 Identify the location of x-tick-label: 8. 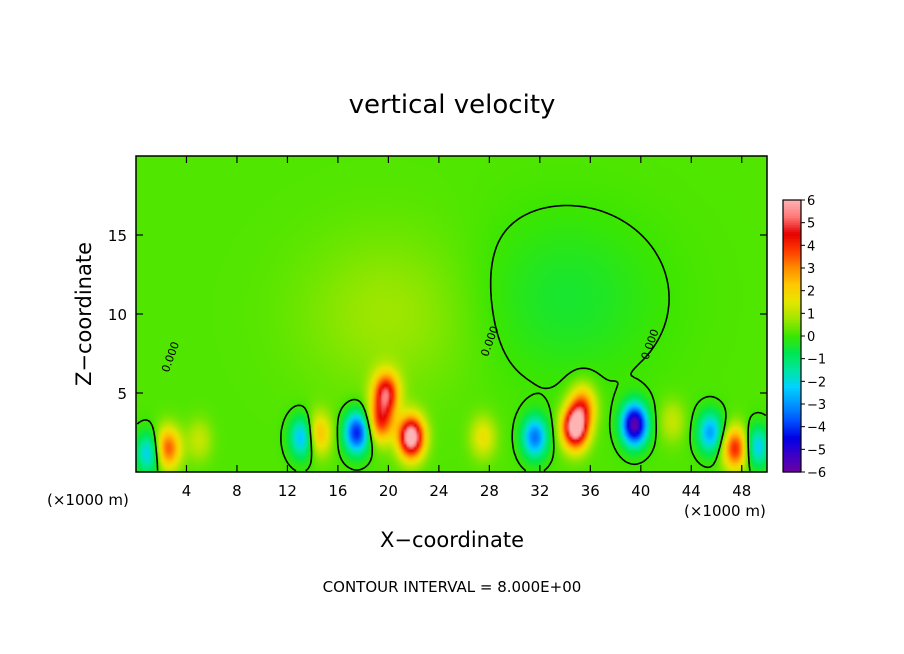
(237, 491).